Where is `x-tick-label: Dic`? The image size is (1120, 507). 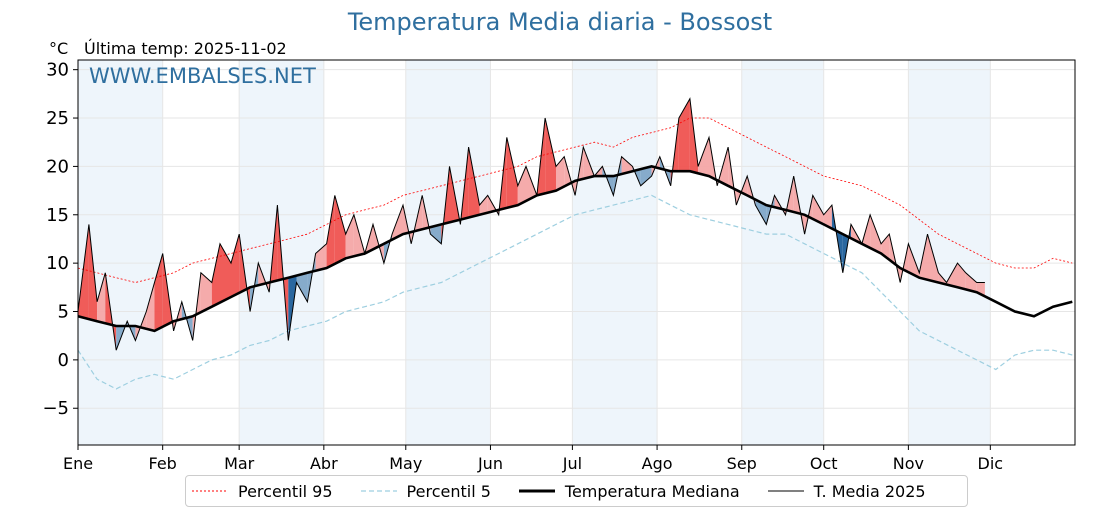 x-tick-label: Dic is located at coordinates (991, 463).